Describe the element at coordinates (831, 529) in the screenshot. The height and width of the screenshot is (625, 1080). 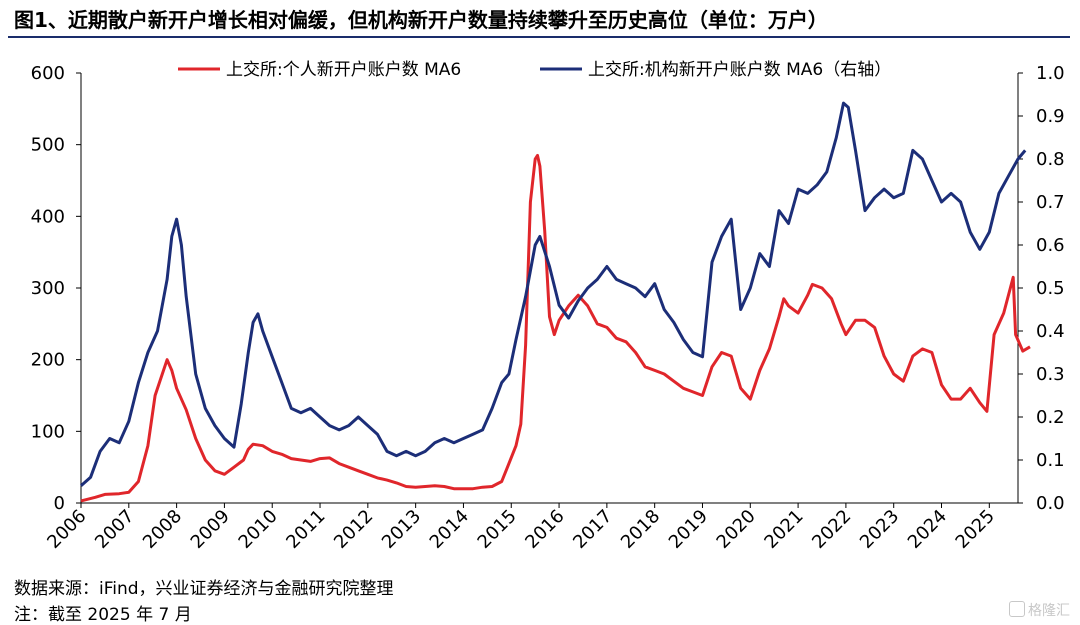
I see `x-axis-tick-label: 2022` at that location.